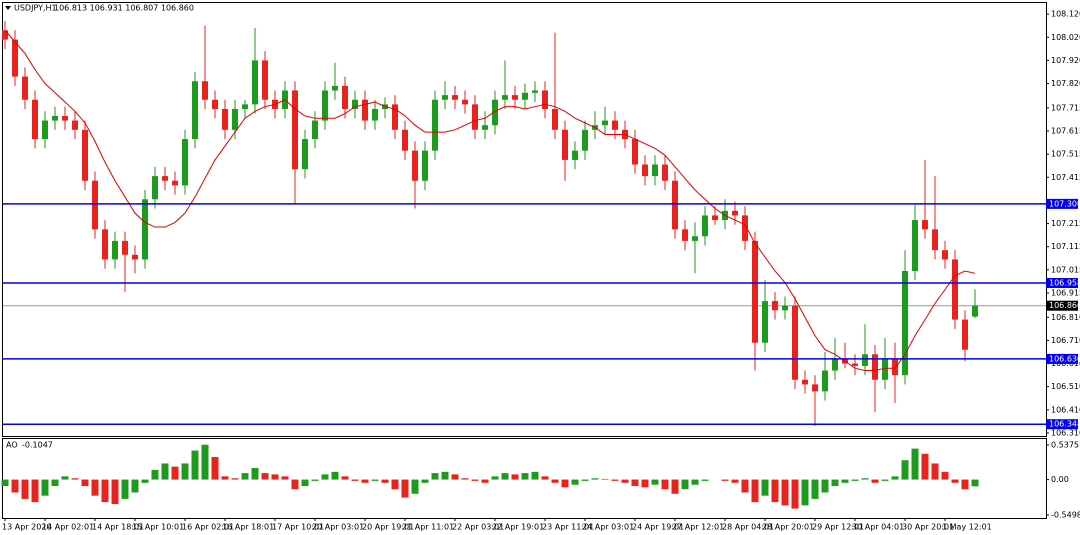 The width and height of the screenshot is (1080, 535). Describe the element at coordinates (1065, 340) in the screenshot. I see `y-tick-label: 106.710` at that location.